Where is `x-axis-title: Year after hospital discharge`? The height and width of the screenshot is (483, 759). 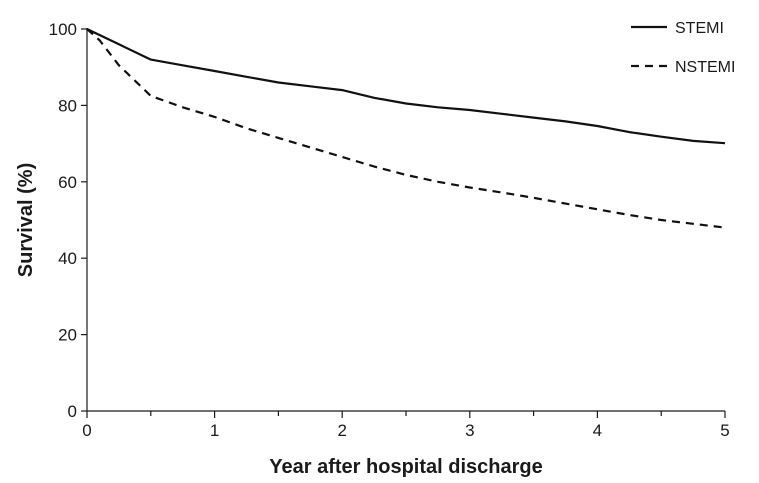 x-axis-title: Year after hospital discharge is located at coordinates (405, 467).